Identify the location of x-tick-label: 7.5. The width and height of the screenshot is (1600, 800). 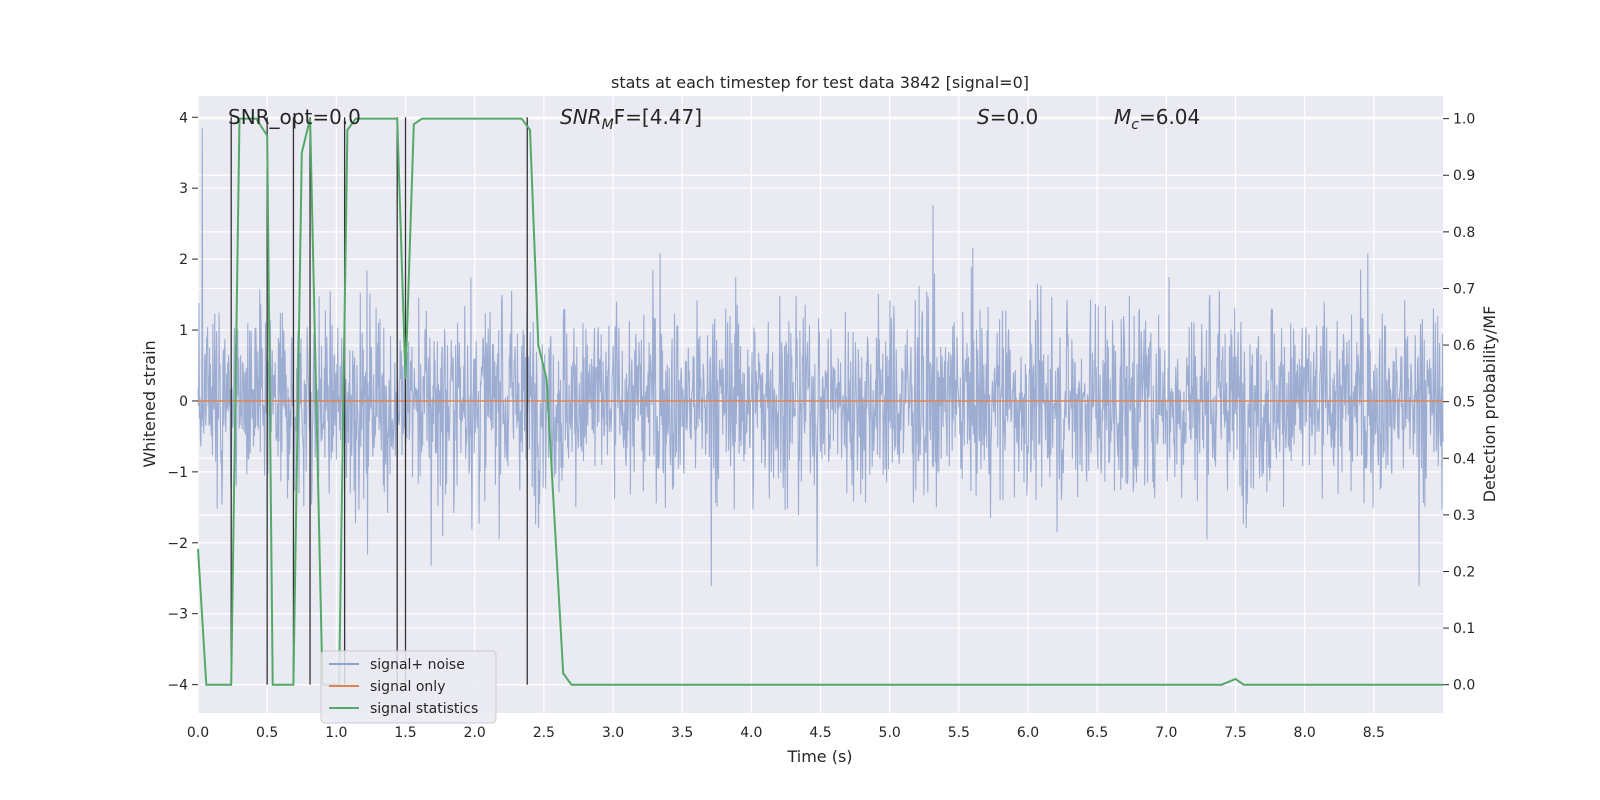
(1235, 733).